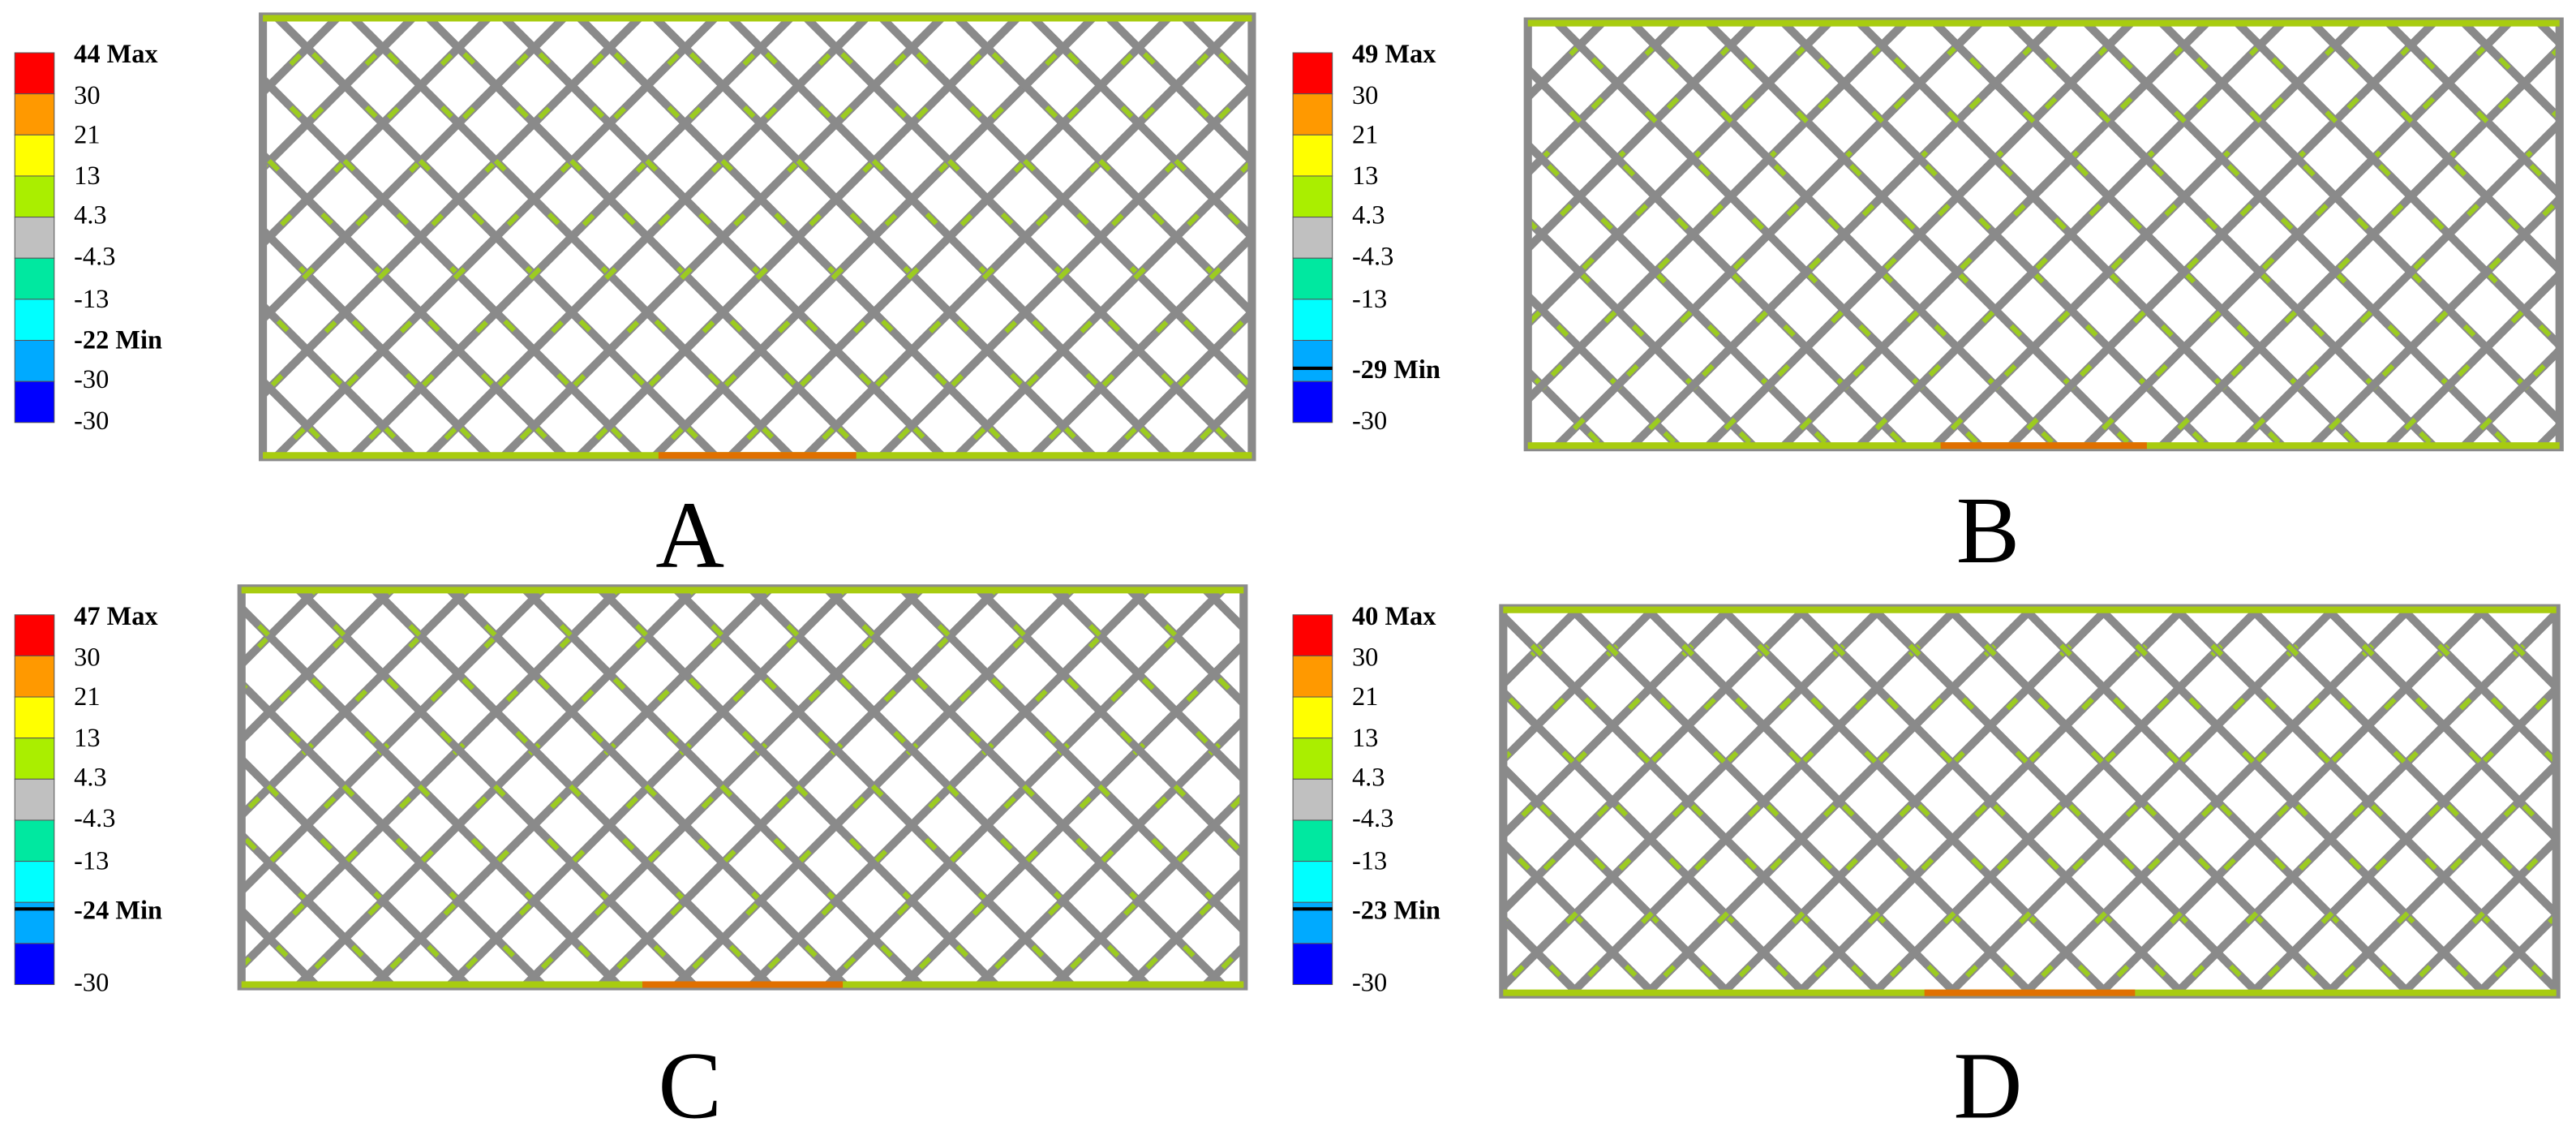 Image resolution: width=2576 pixels, height=1131 pixels. Describe the element at coordinates (1394, 54) in the screenshot. I see `legend-label: 49 Max` at that location.